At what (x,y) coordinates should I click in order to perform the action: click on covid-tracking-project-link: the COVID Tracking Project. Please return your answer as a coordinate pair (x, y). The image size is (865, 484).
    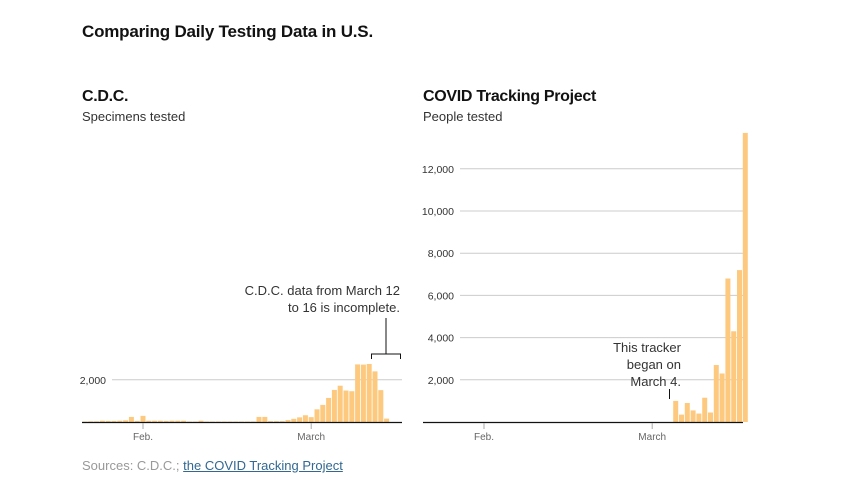
    Looking at the image, I should click on (263, 465).